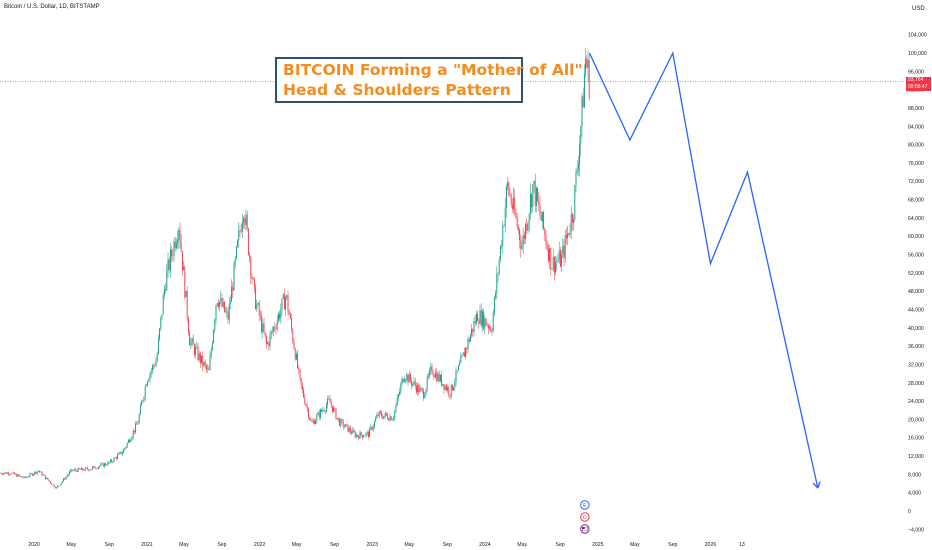 The width and height of the screenshot is (932, 550). What do you see at coordinates (916, 310) in the screenshot?
I see `price-tick-label: 44,000` at bounding box center [916, 310].